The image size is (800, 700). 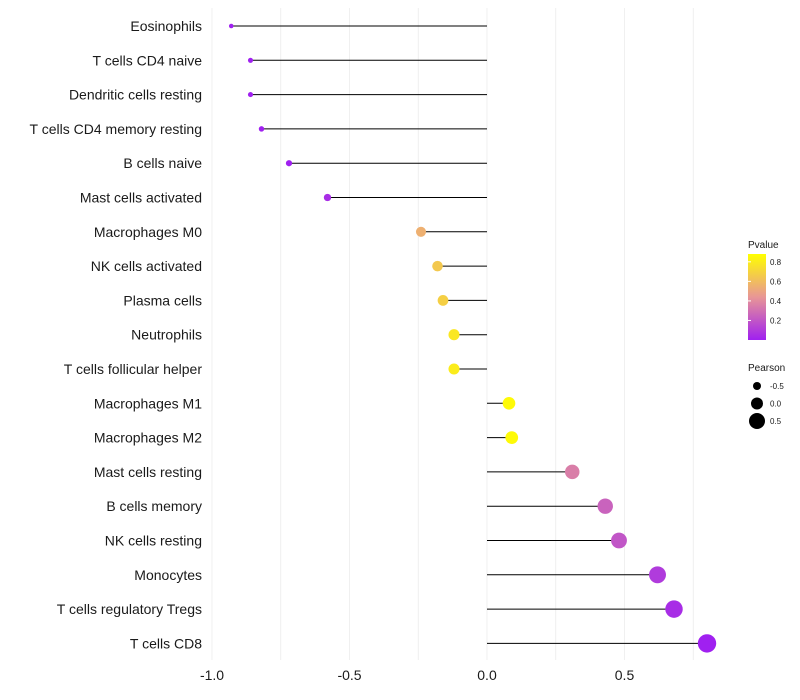 I want to click on category-label: Dendritic cells resting, so click(x=135, y=95).